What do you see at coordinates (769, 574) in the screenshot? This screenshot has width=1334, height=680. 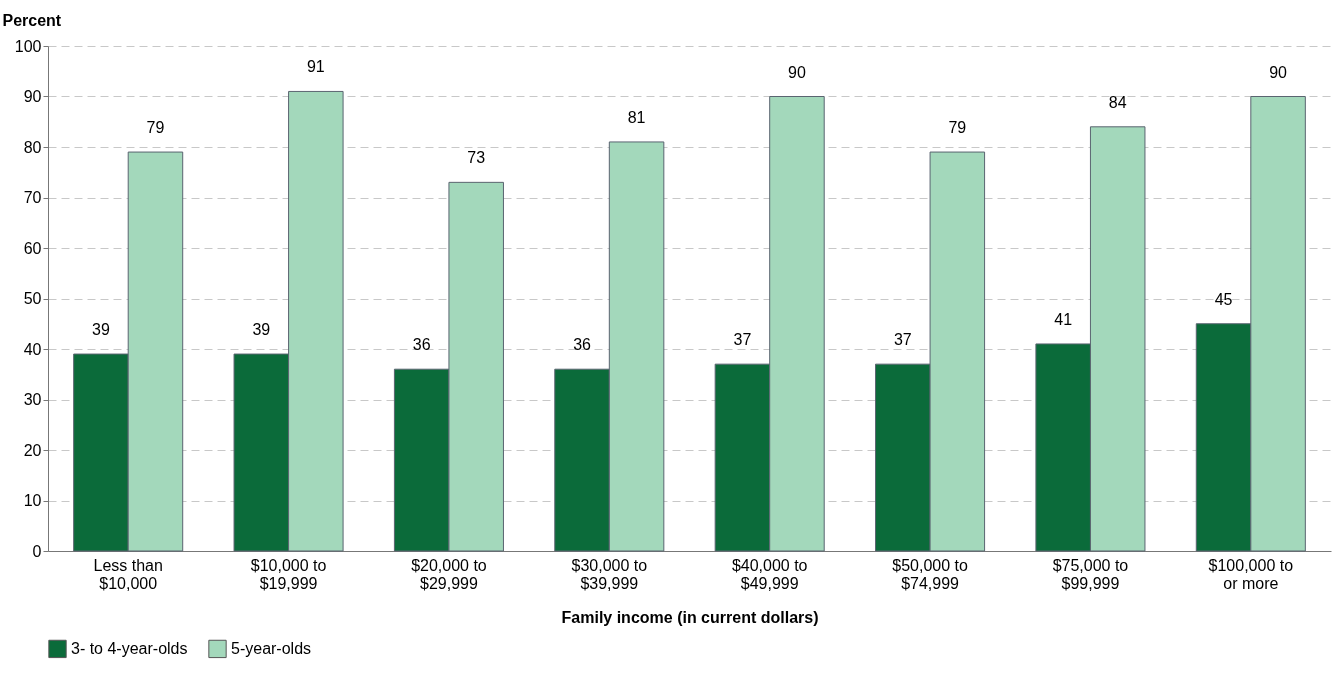 I see `x-tick-label: $40,000 to $49,999` at bounding box center [769, 574].